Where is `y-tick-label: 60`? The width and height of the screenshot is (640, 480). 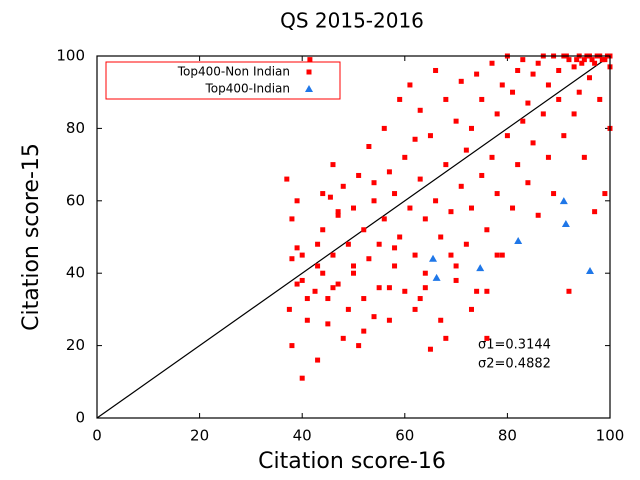 y-tick-label: 60 is located at coordinates (75, 200).